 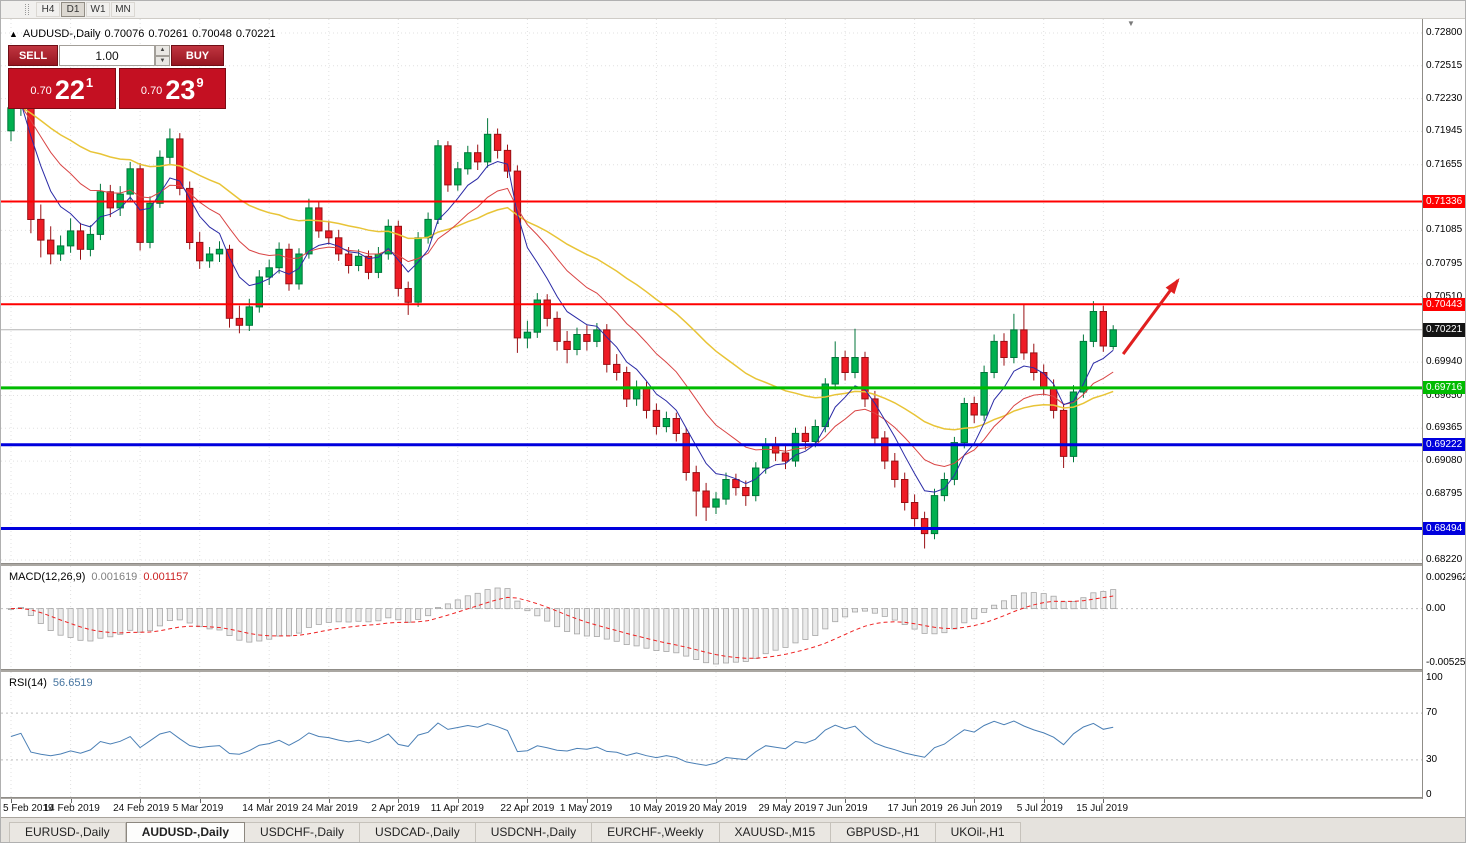 What do you see at coordinates (1131, 23) in the screenshot?
I see `chart-shift-marker: ▼` at bounding box center [1131, 23].